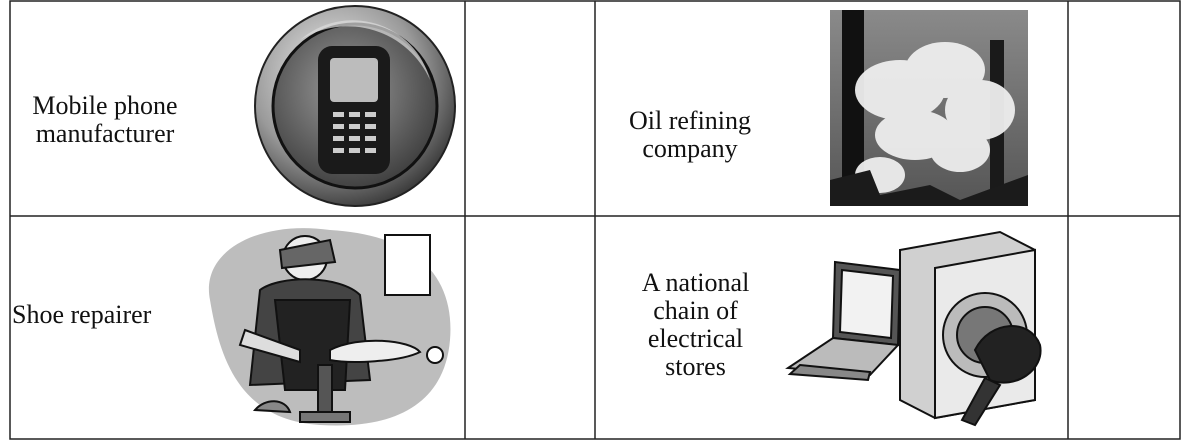 The width and height of the screenshot is (1182, 441). What do you see at coordinates (355, 106) in the screenshot?
I see `phone-icon` at bounding box center [355, 106].